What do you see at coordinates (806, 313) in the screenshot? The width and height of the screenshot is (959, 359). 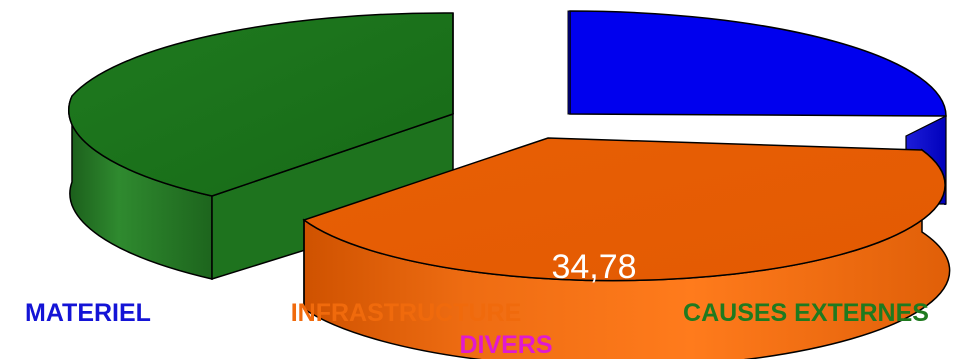 I see `slice-label-causes-externes: CAUSES EXTERNES` at bounding box center [806, 313].